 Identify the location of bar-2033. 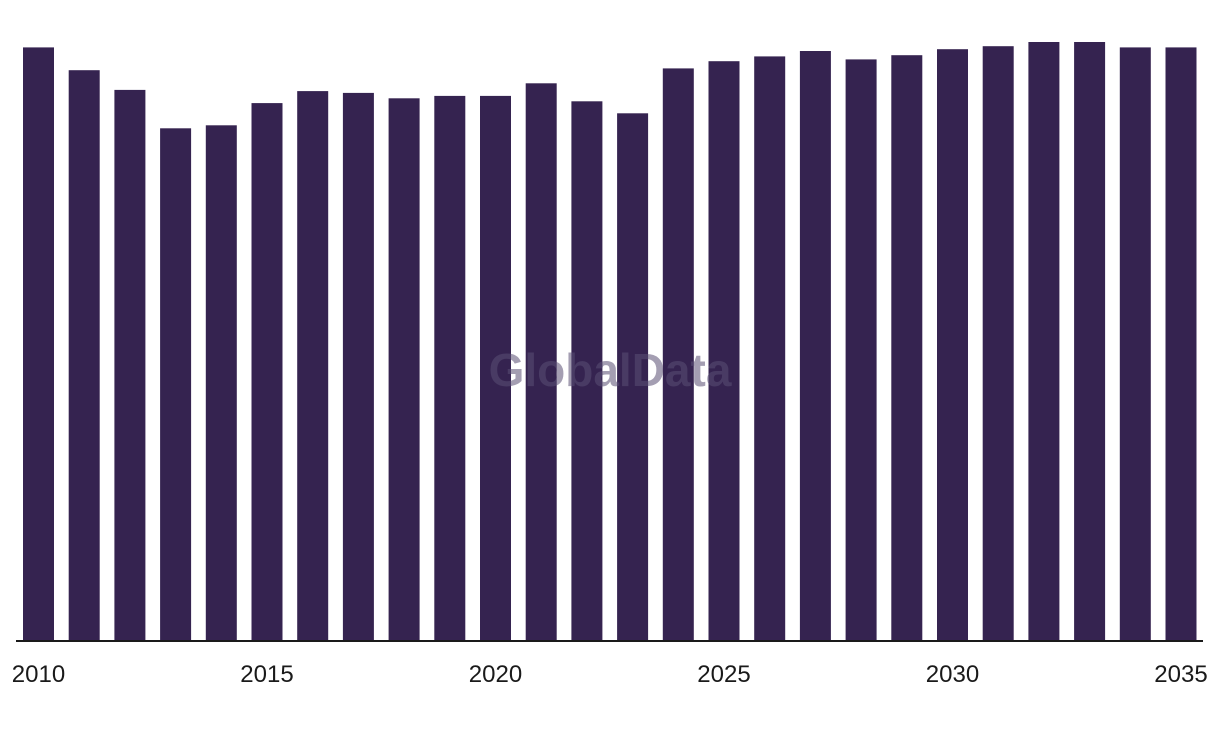
(1090, 341).